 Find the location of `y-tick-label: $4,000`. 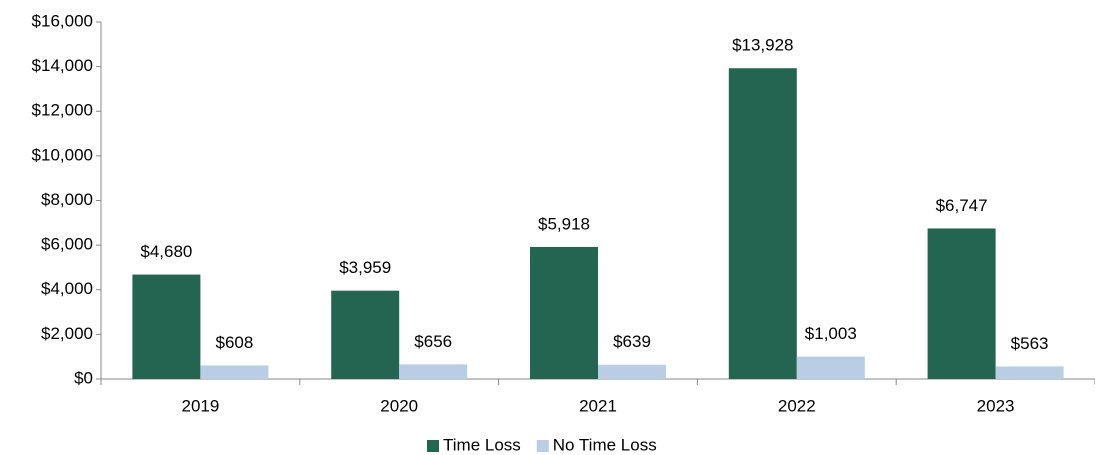

y-tick-label: $4,000 is located at coordinates (67, 288).